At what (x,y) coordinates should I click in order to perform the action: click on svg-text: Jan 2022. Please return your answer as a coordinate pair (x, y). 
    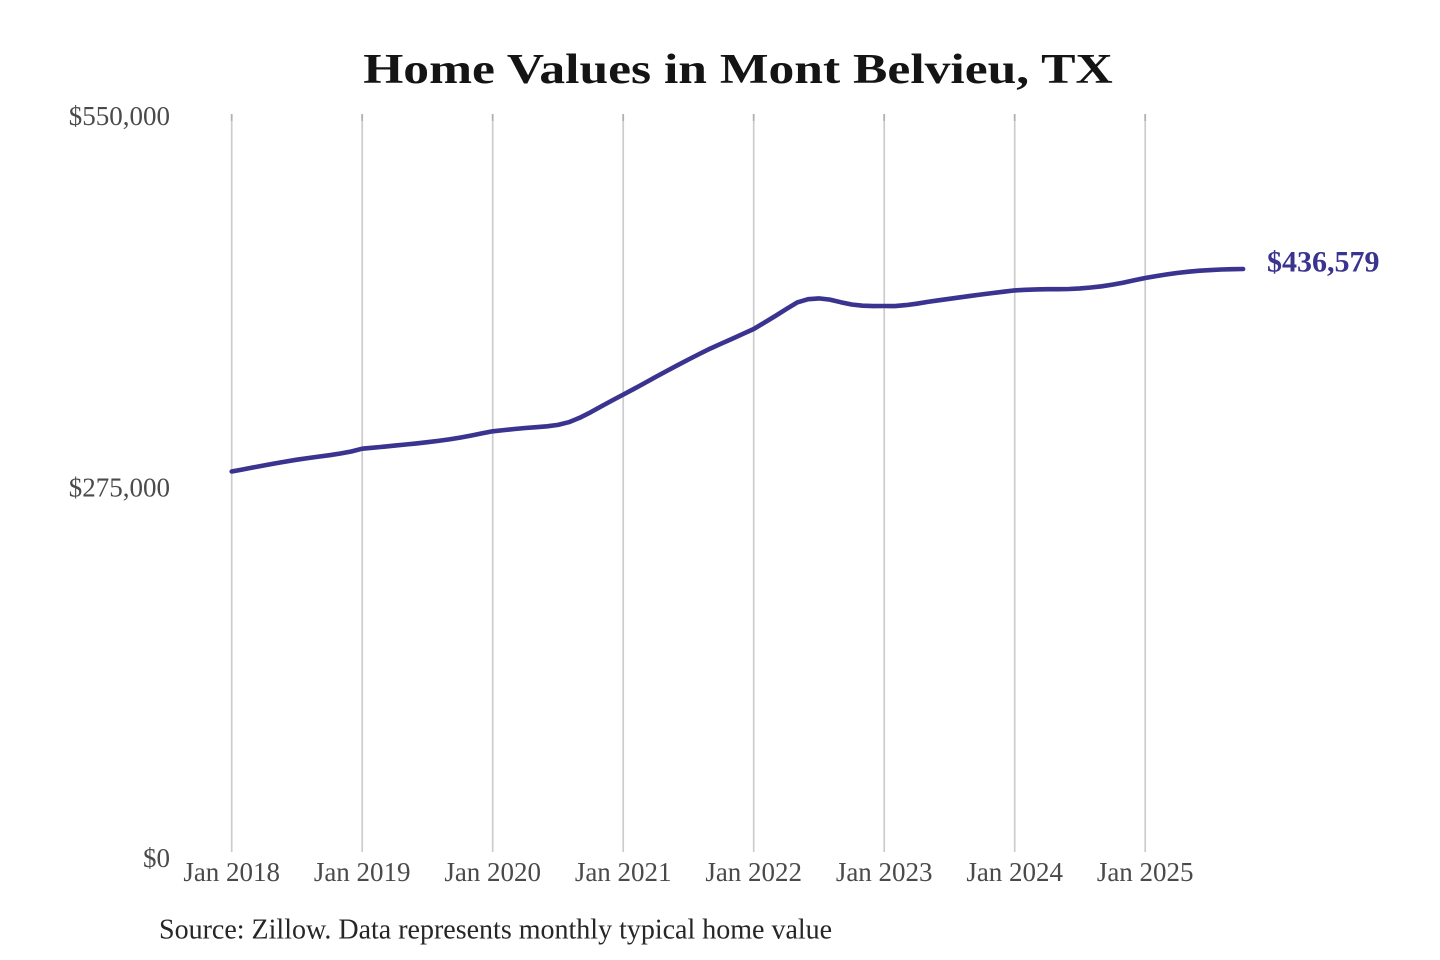
    Looking at the image, I should click on (753, 872).